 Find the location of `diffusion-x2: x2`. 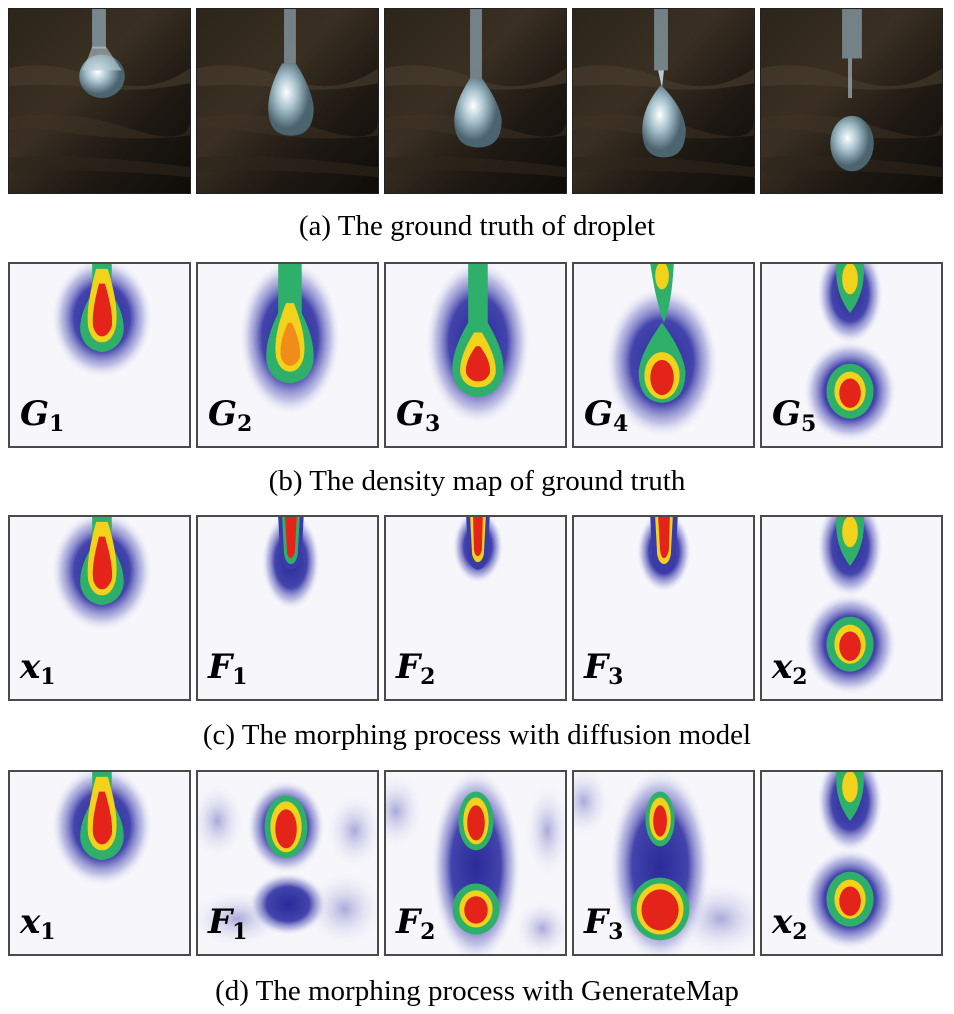

diffusion-x2: x2 is located at coordinates (851, 608).